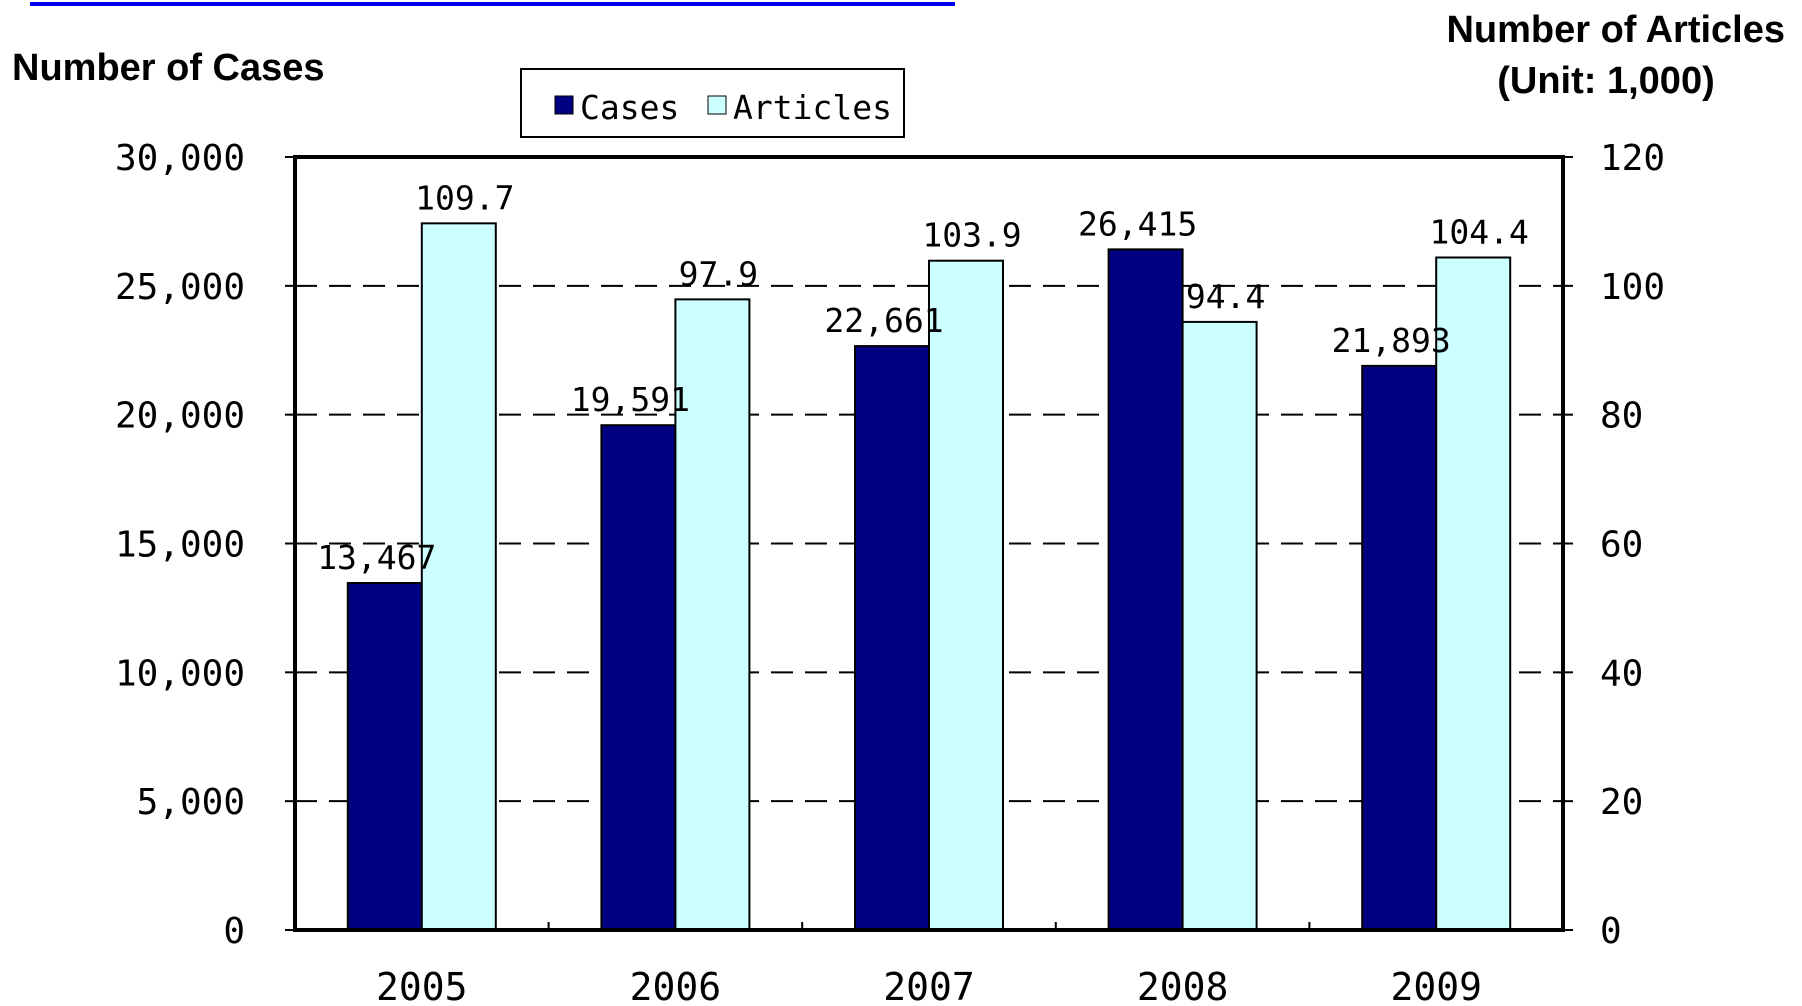 Image resolution: width=1802 pixels, height=1006 pixels. I want to click on data-label-cases: 19,591, so click(630, 399).